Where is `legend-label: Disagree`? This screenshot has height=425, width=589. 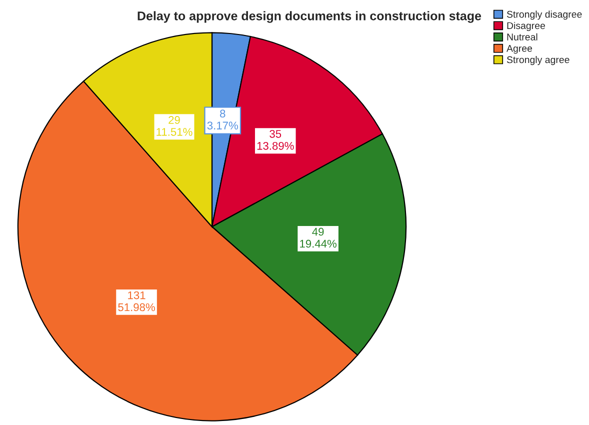
legend-label: Disagree is located at coordinates (526, 27).